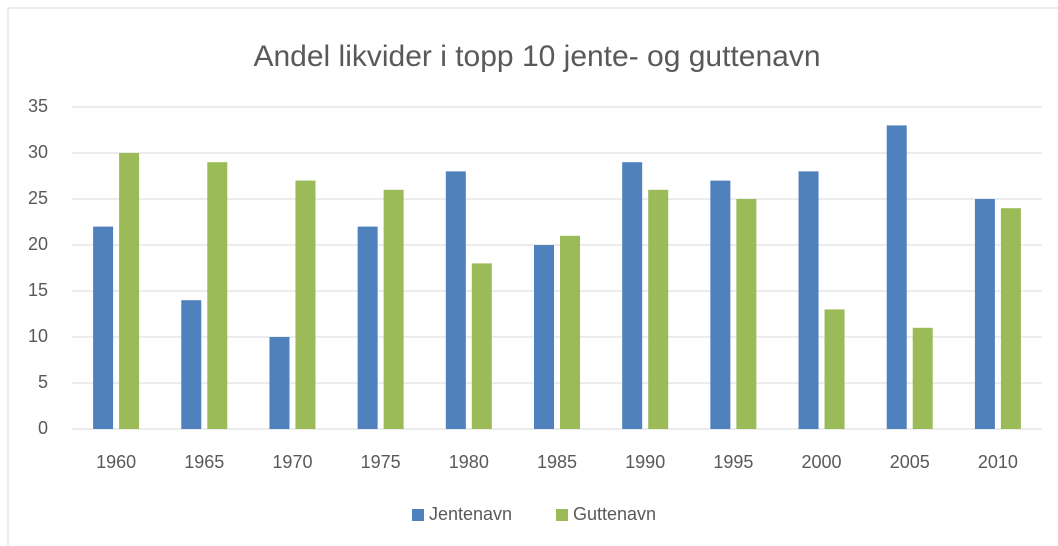 The width and height of the screenshot is (1058, 546). What do you see at coordinates (381, 462) in the screenshot?
I see `x-tick-label: 1975` at bounding box center [381, 462].